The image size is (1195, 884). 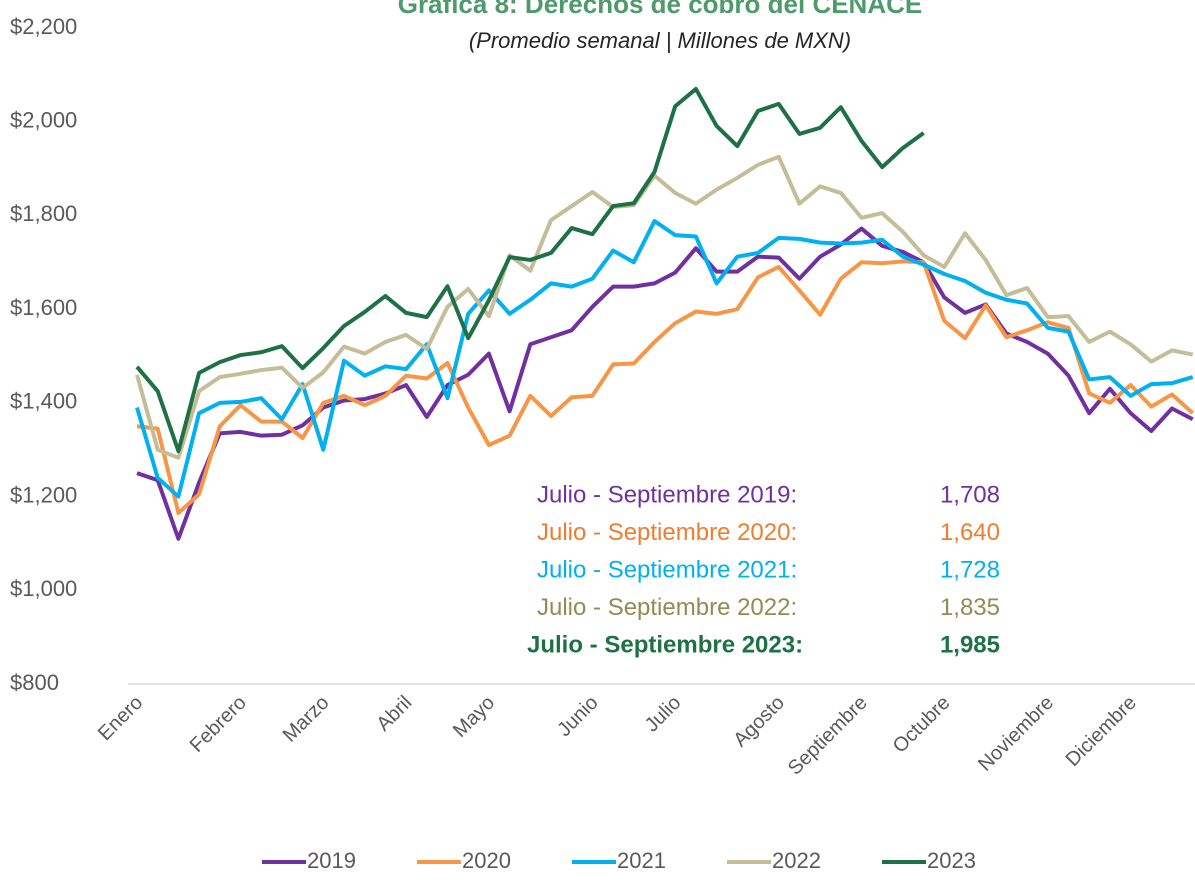 I want to click on annotation-value: 1,835, so click(x=970, y=607).